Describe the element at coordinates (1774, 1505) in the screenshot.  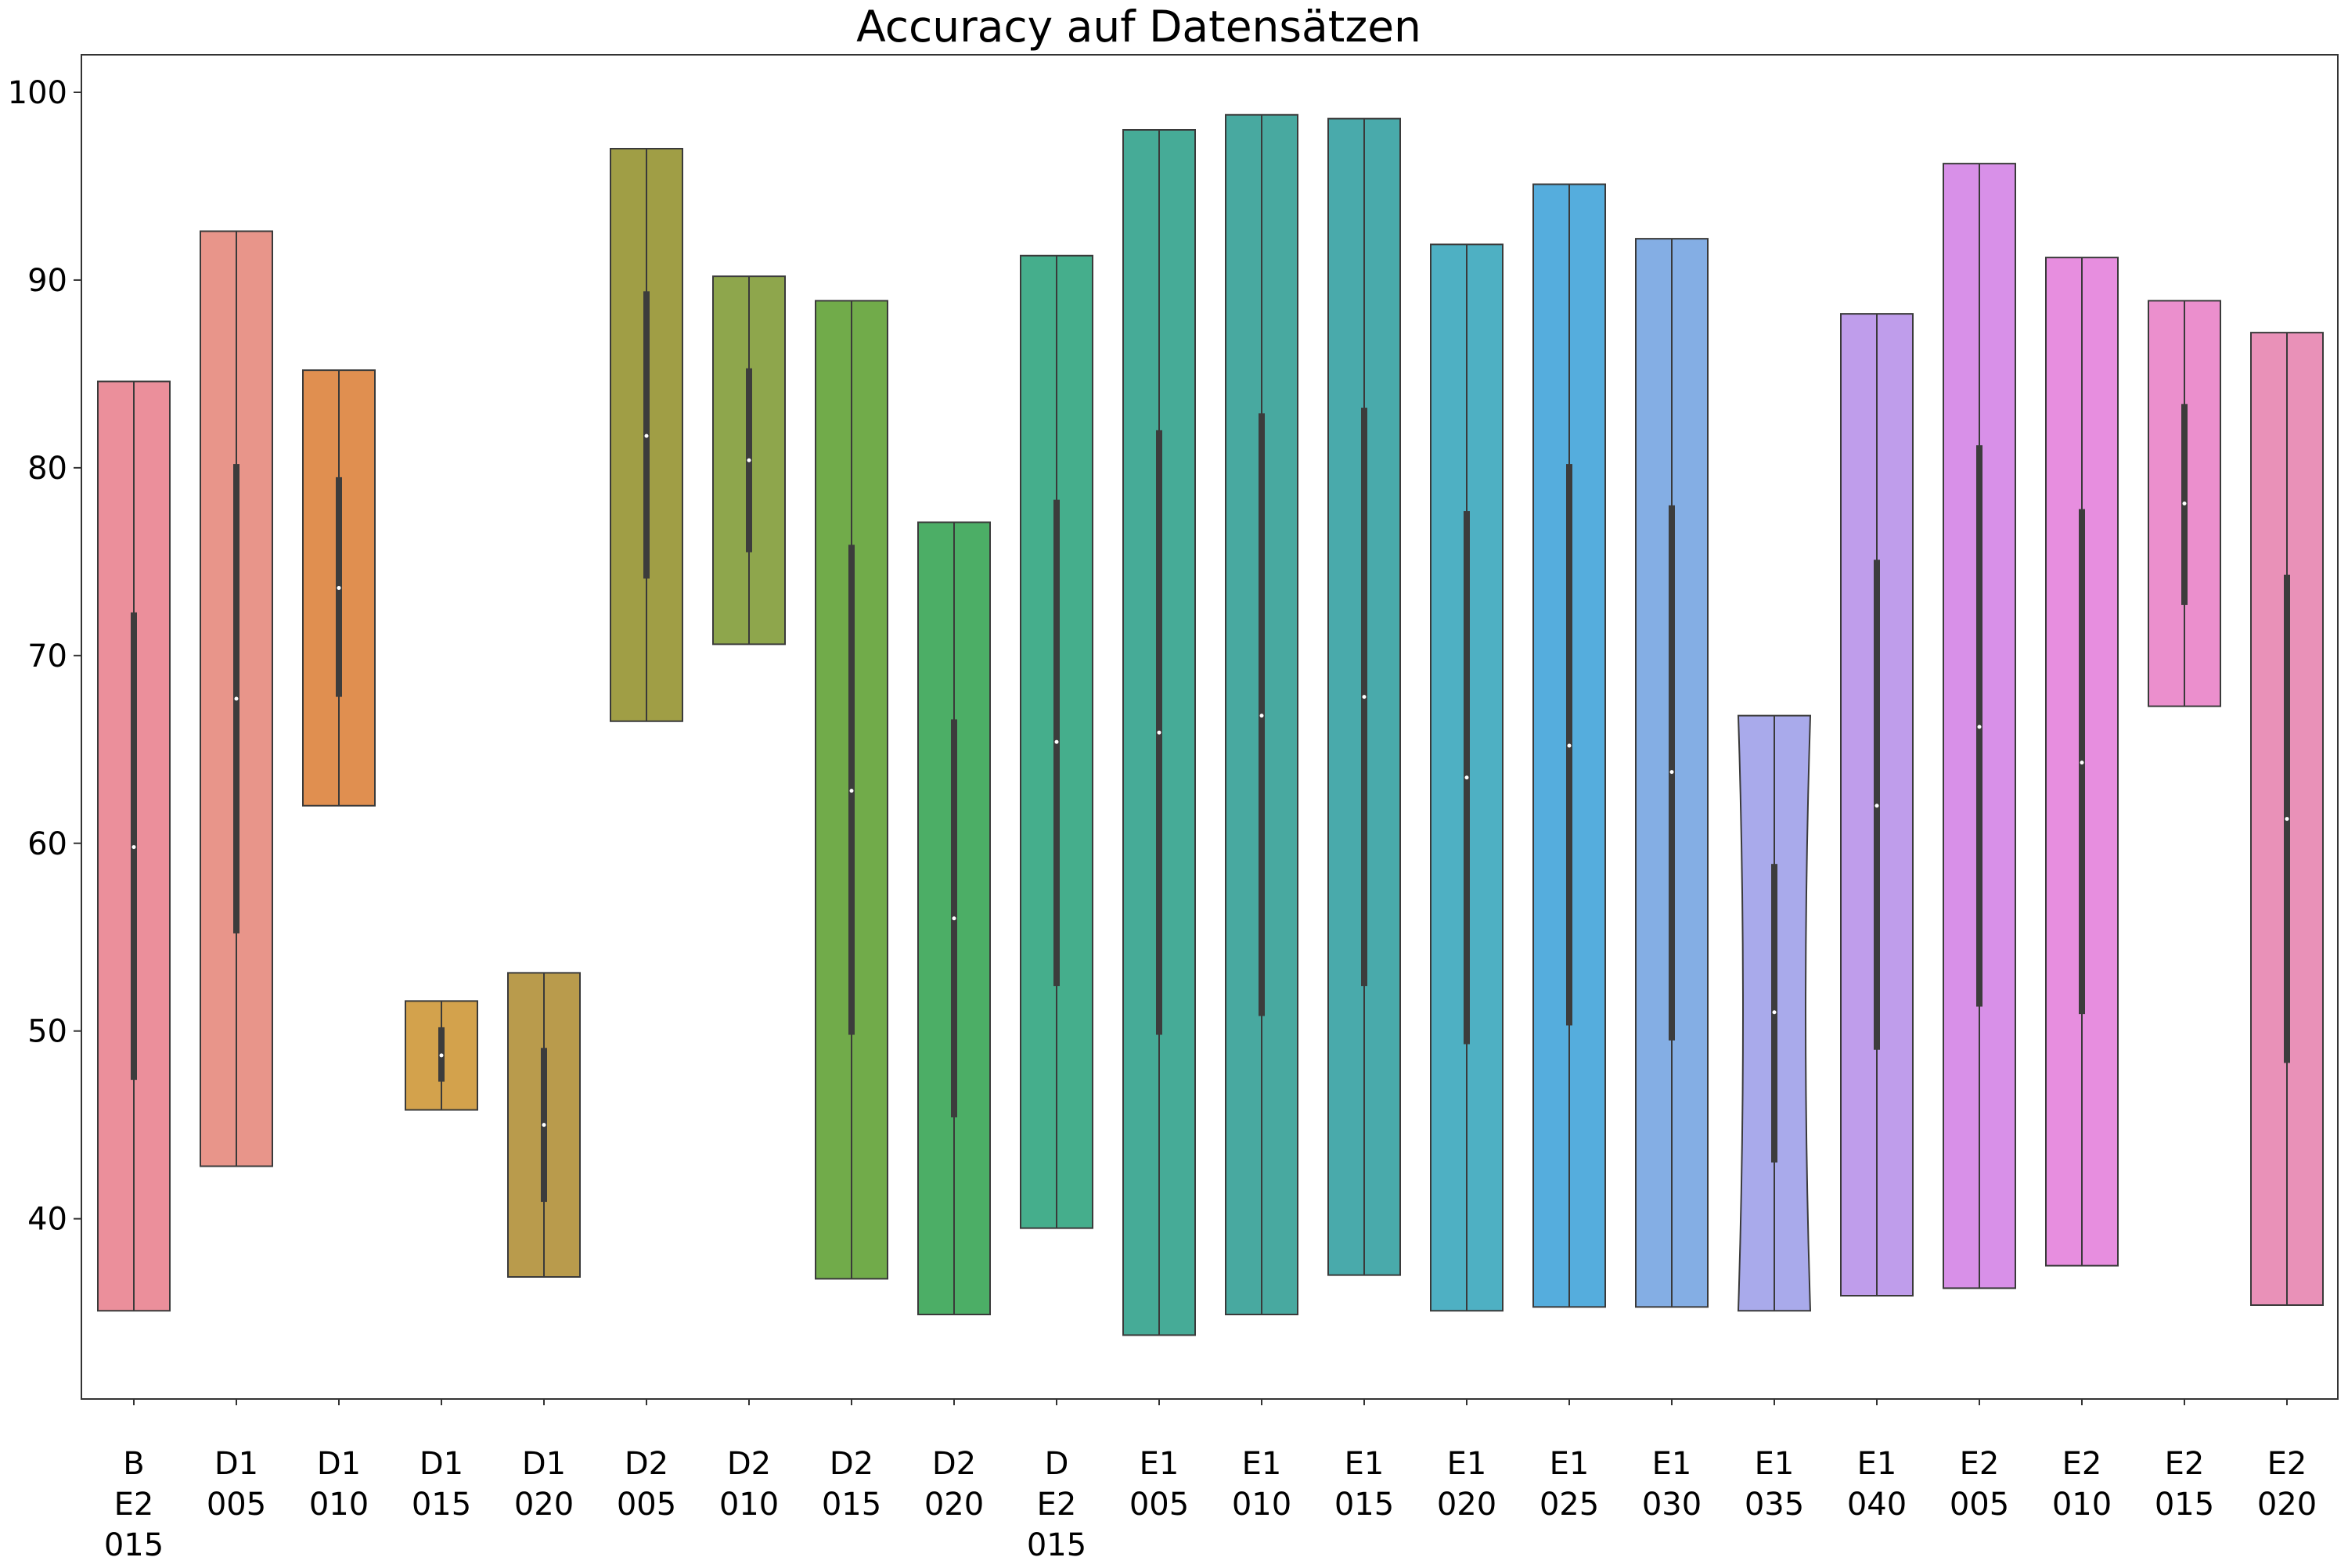
I see `x-tick-label: 035` at that location.